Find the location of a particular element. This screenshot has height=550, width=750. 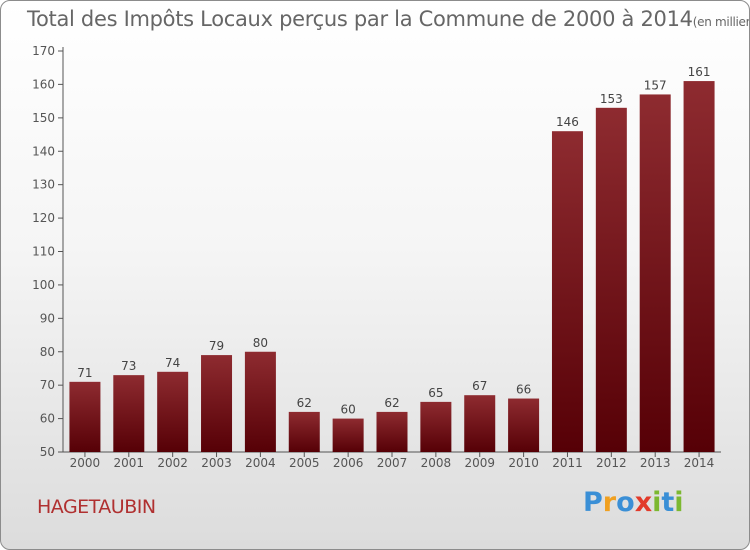

y-tick-label: 100 is located at coordinates (43, 285).